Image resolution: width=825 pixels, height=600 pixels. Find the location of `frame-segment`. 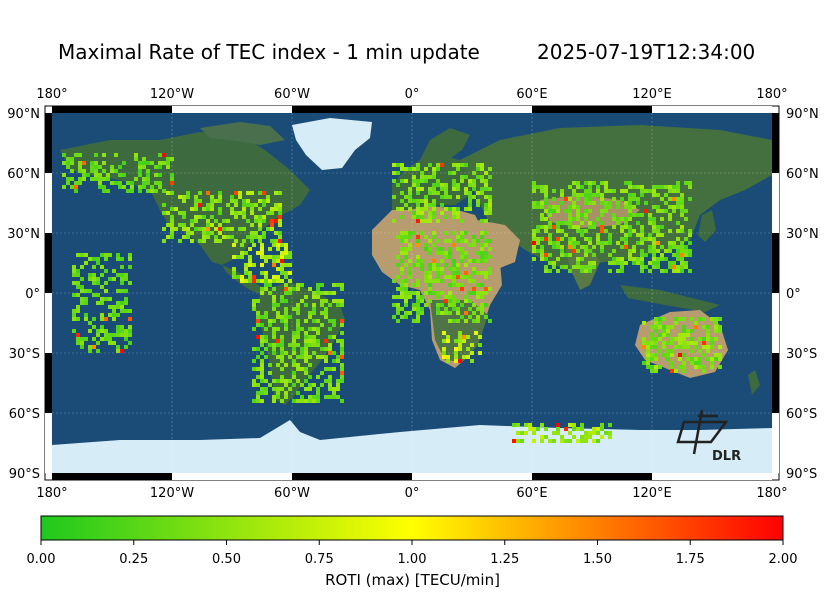

frame-segment is located at coordinates (592, 109).